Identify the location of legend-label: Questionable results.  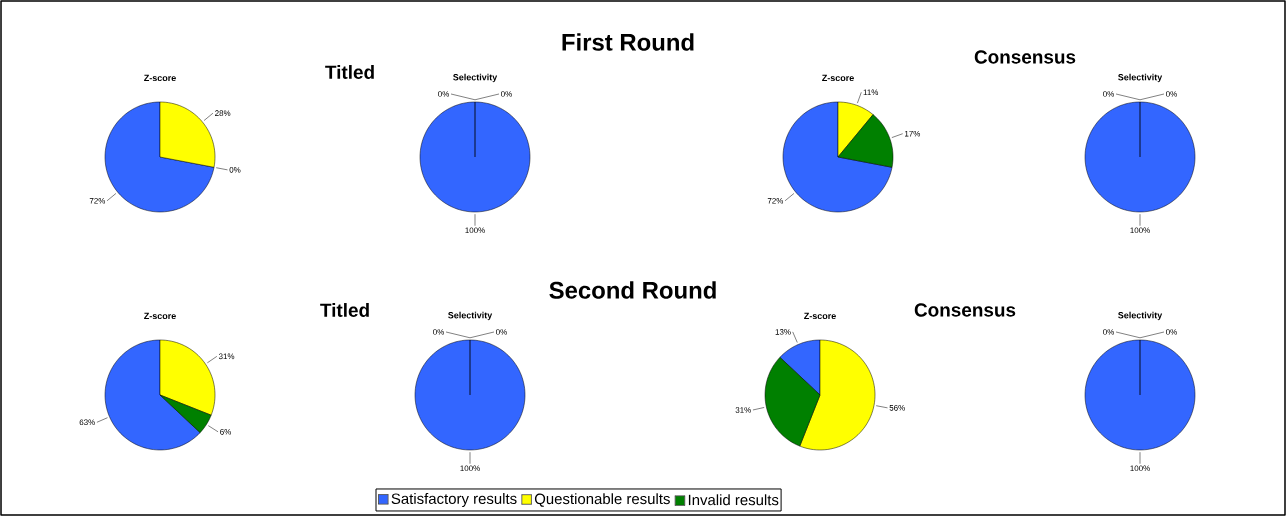
(602, 500).